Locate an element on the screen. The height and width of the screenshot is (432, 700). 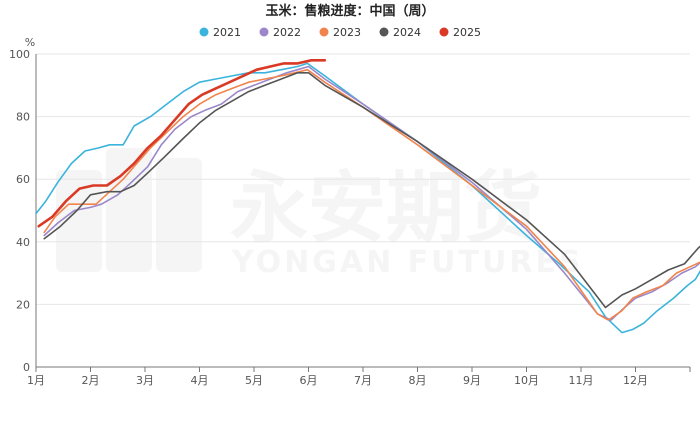
legend: 2021 2022 2023 2024 2025 is located at coordinates (340, 32).